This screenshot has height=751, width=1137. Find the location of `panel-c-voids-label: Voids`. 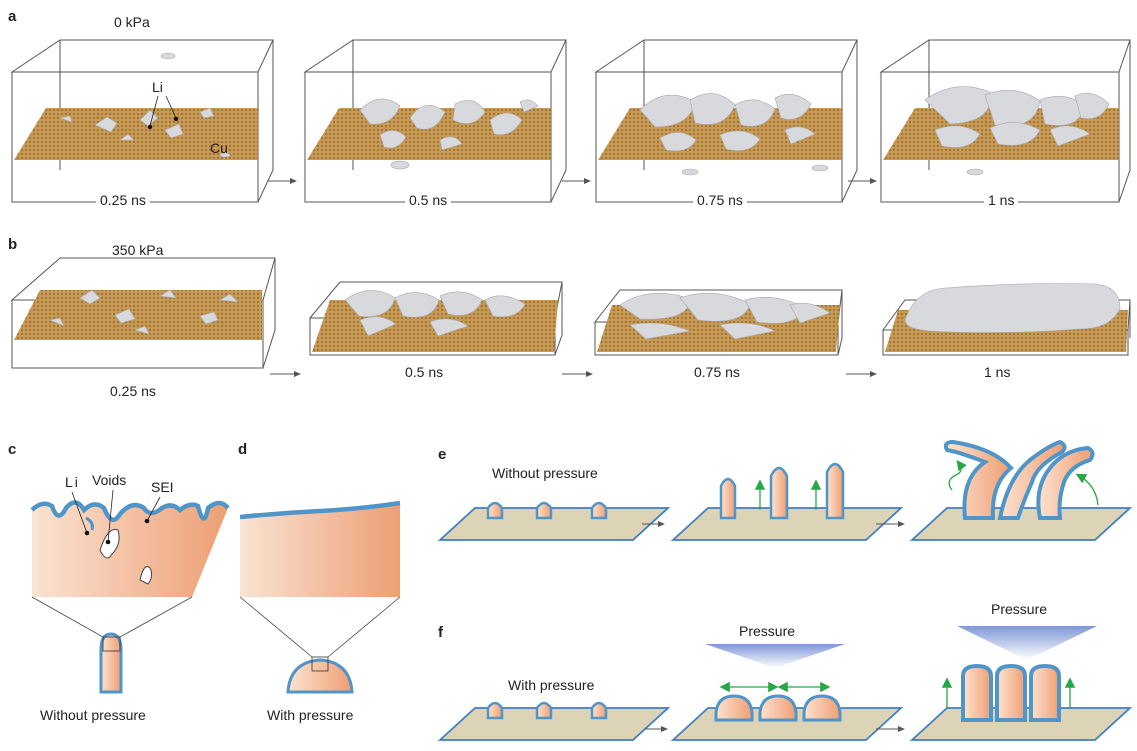

panel-c-voids-label: Voids is located at coordinates (109, 480).